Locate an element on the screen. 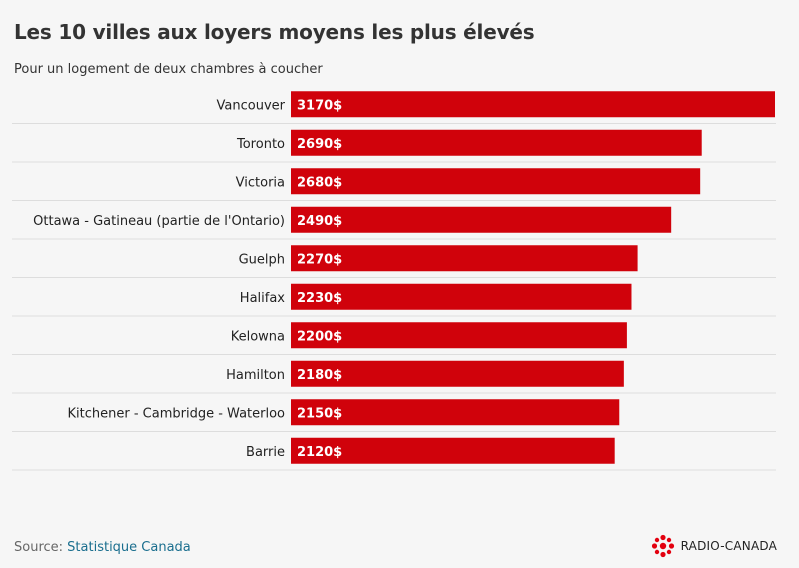 This screenshot has width=799, height=568. brand-name: RADIO-CANADA is located at coordinates (728, 546).